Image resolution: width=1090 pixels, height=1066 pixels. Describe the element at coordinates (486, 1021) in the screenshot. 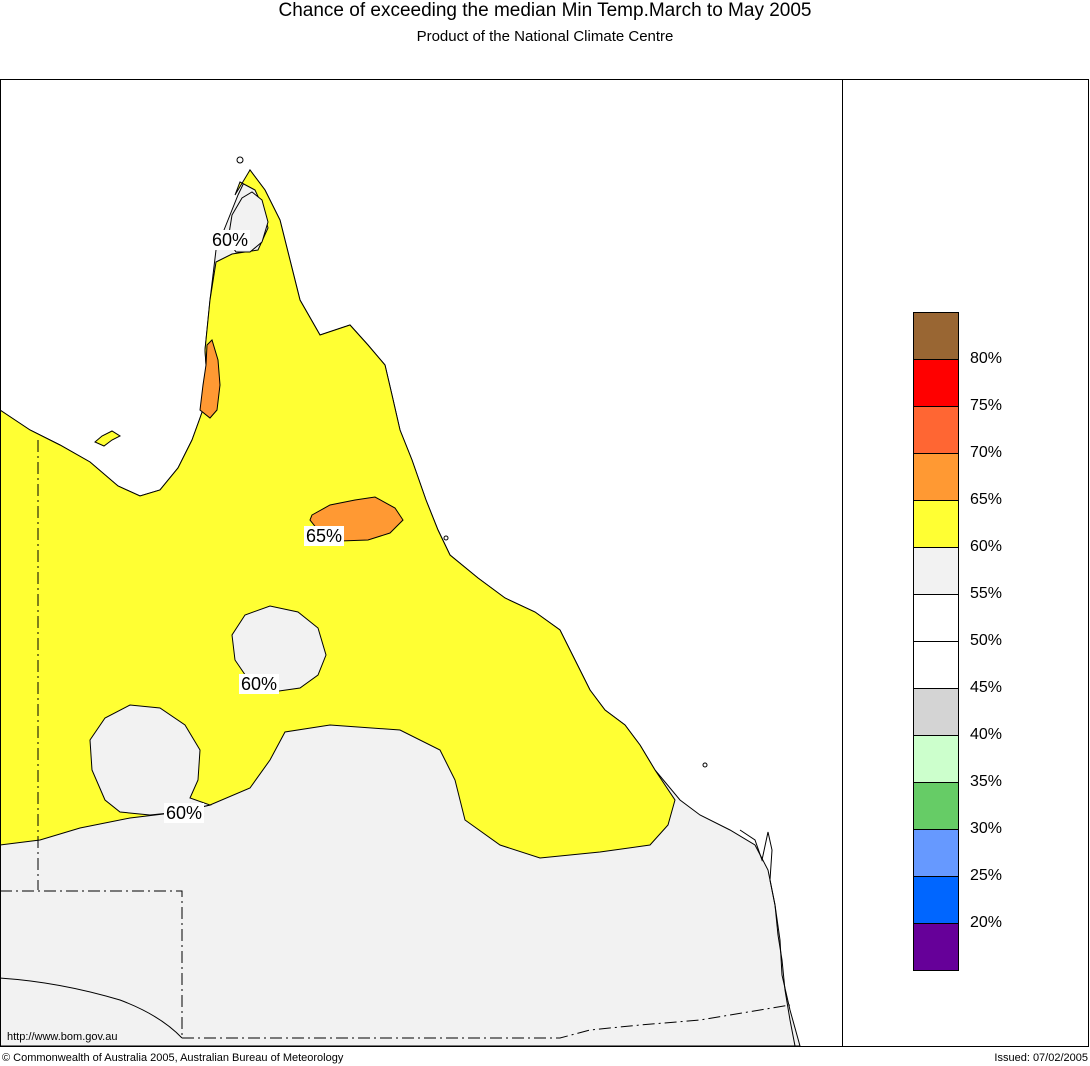

I see `border-nsw-qld` at that location.